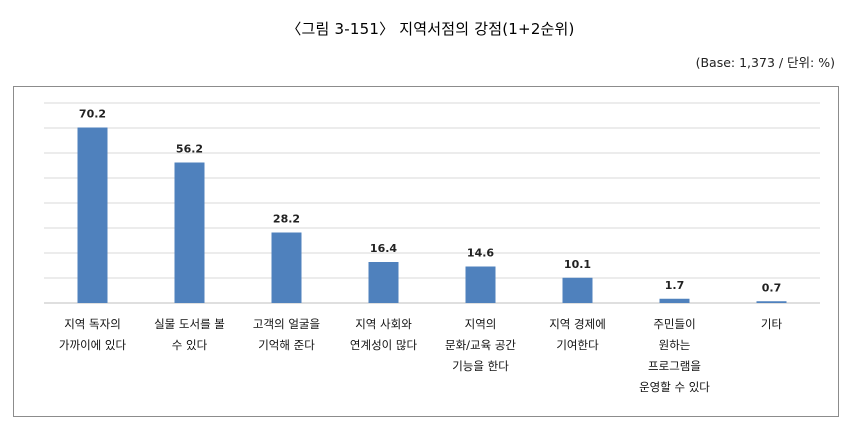 This screenshot has height=436, width=861. I want to click on category-label: 기타, so click(771, 324).